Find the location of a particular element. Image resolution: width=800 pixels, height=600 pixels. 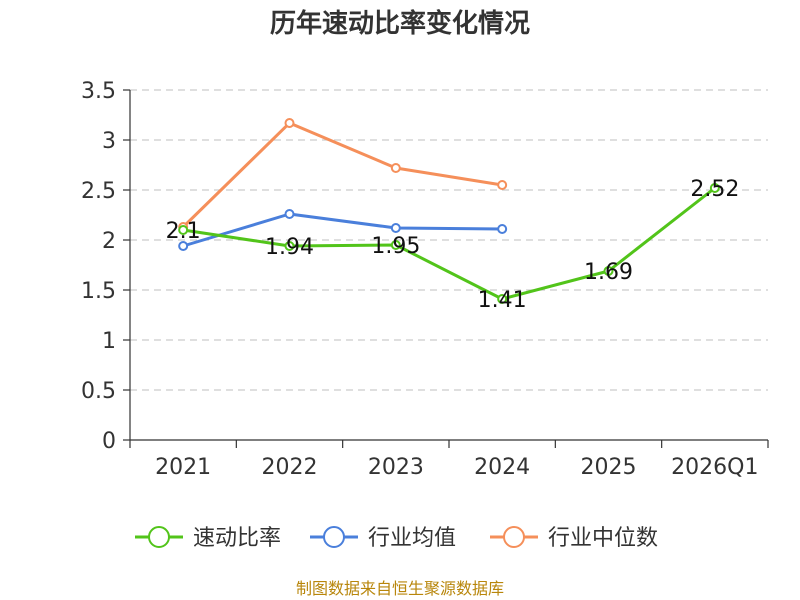

chart-title: 历年速动比率变化情况 is located at coordinates (400, 23).